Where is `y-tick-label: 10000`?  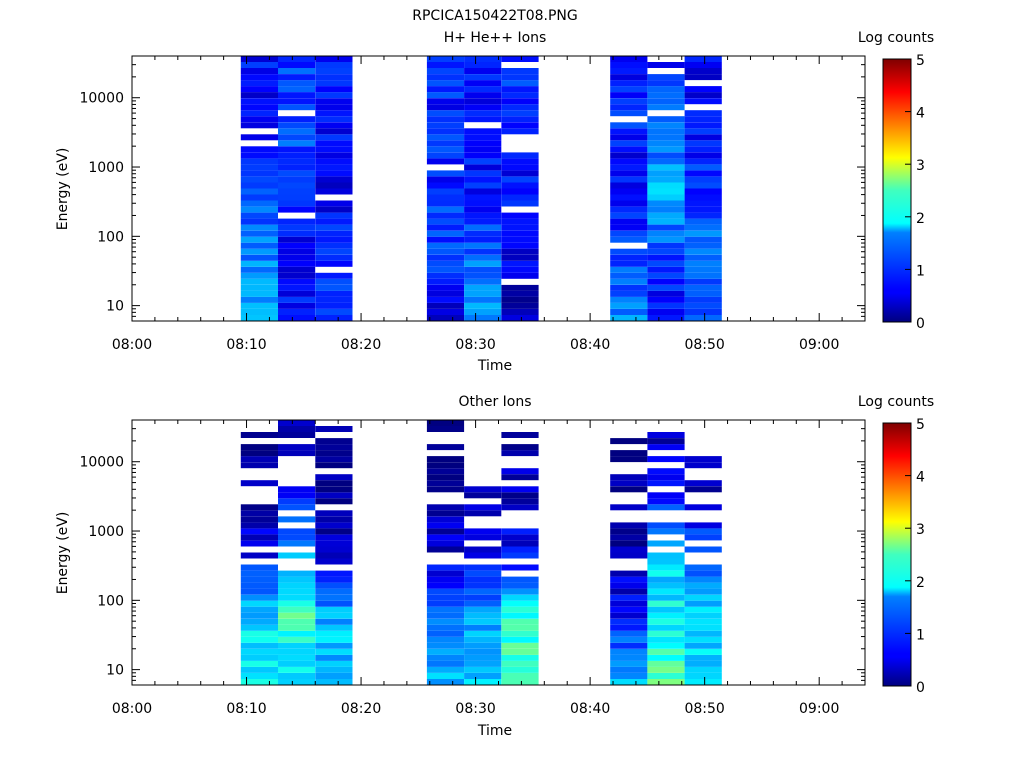 y-tick-label: 10000 is located at coordinates (101, 463).